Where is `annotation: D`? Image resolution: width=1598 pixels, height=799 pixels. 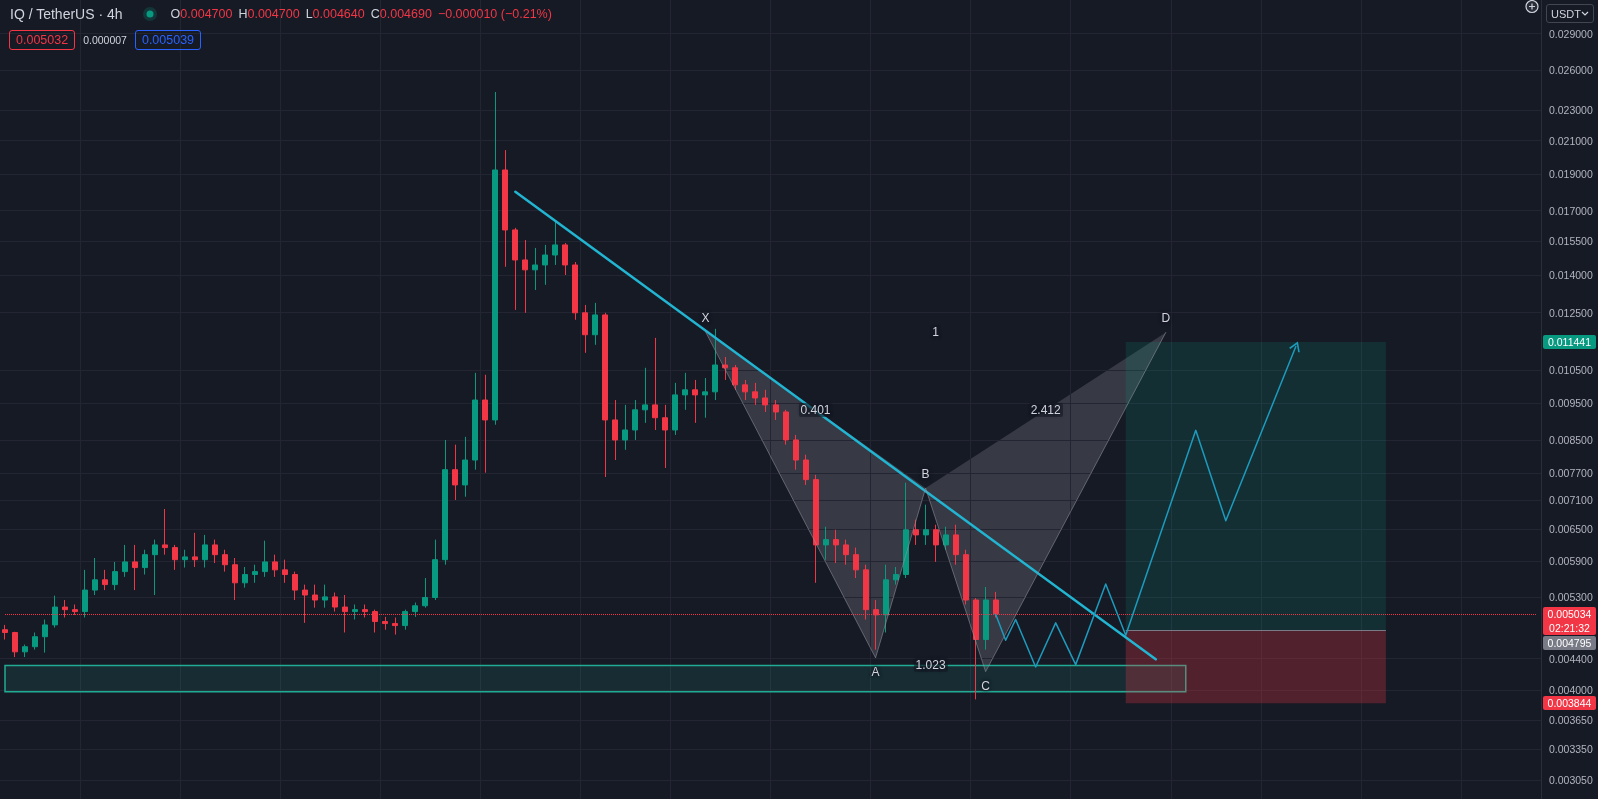 annotation: D is located at coordinates (1166, 318).